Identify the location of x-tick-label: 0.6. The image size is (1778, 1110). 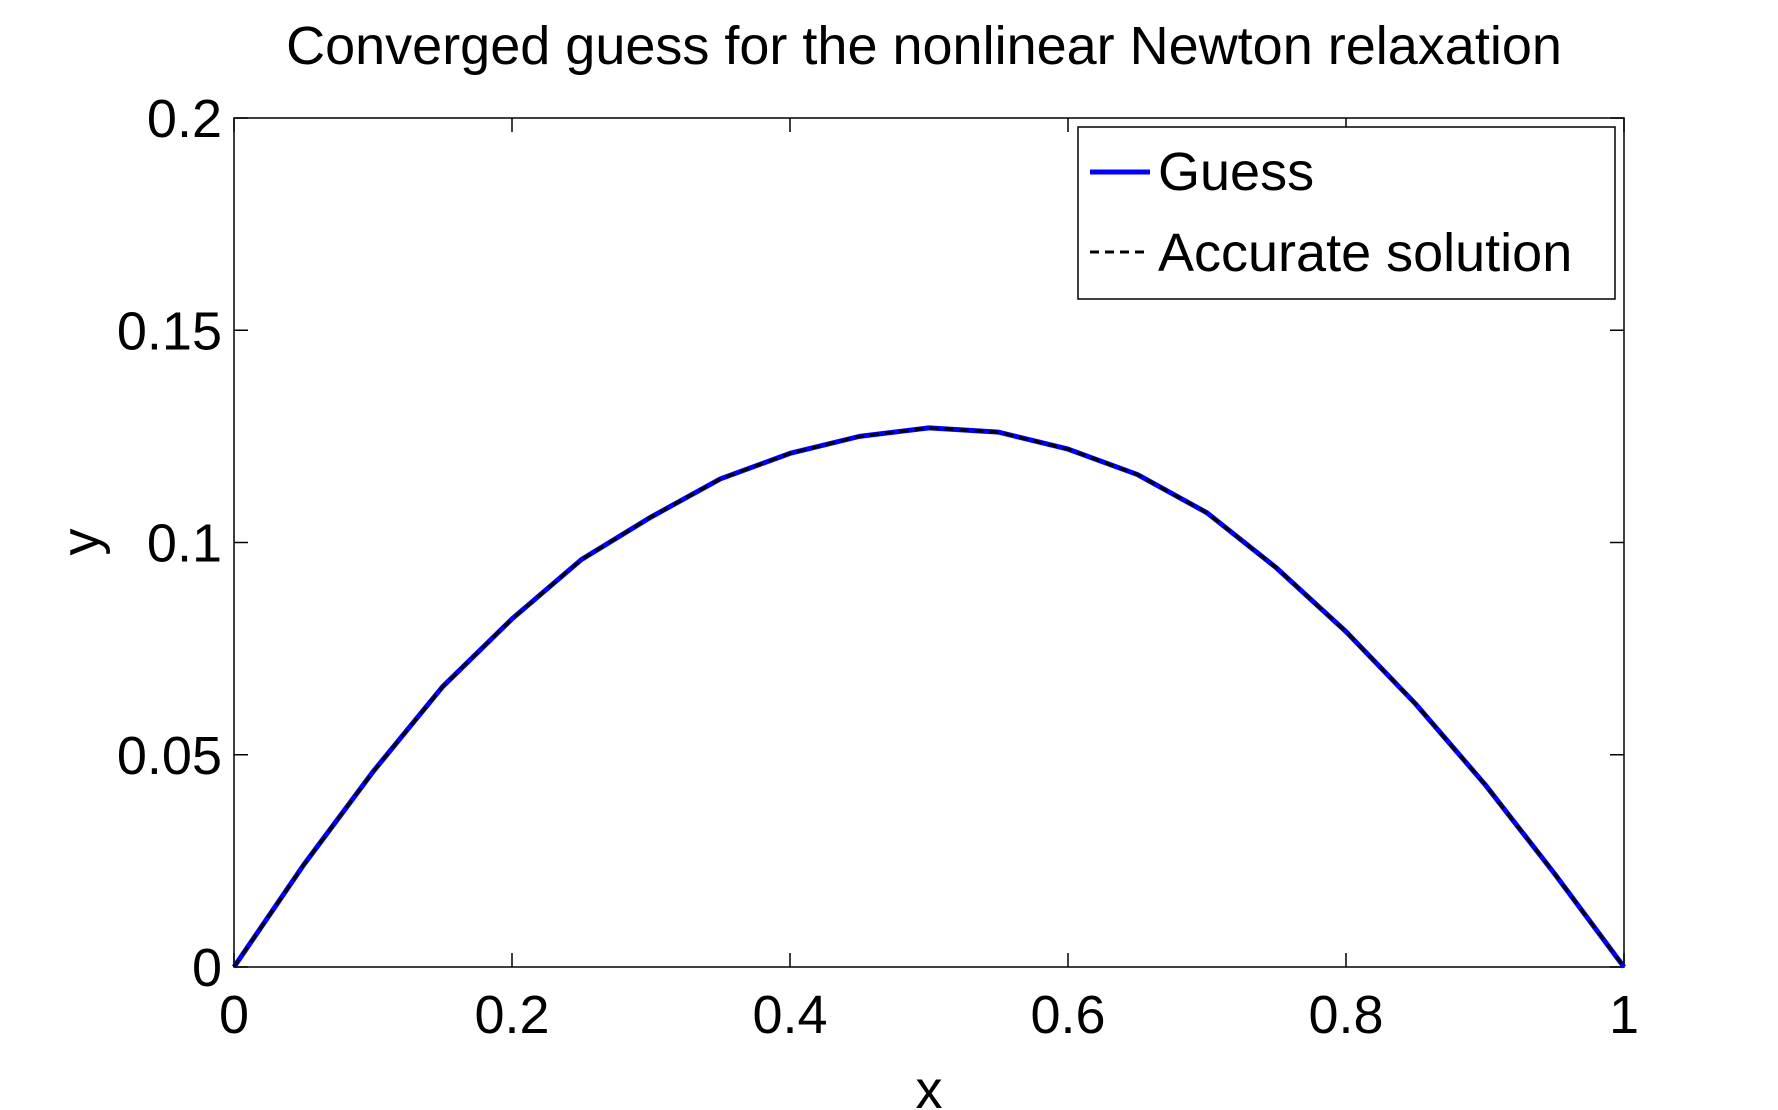
(1067, 1015).